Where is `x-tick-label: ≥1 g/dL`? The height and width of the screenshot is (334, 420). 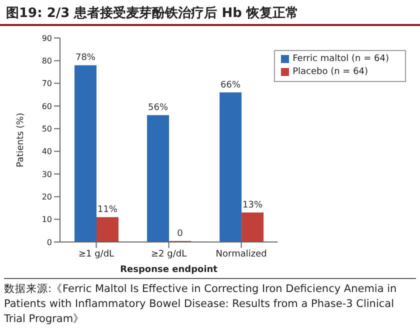
x-tick-label: ≥1 g/dL is located at coordinates (96, 254).